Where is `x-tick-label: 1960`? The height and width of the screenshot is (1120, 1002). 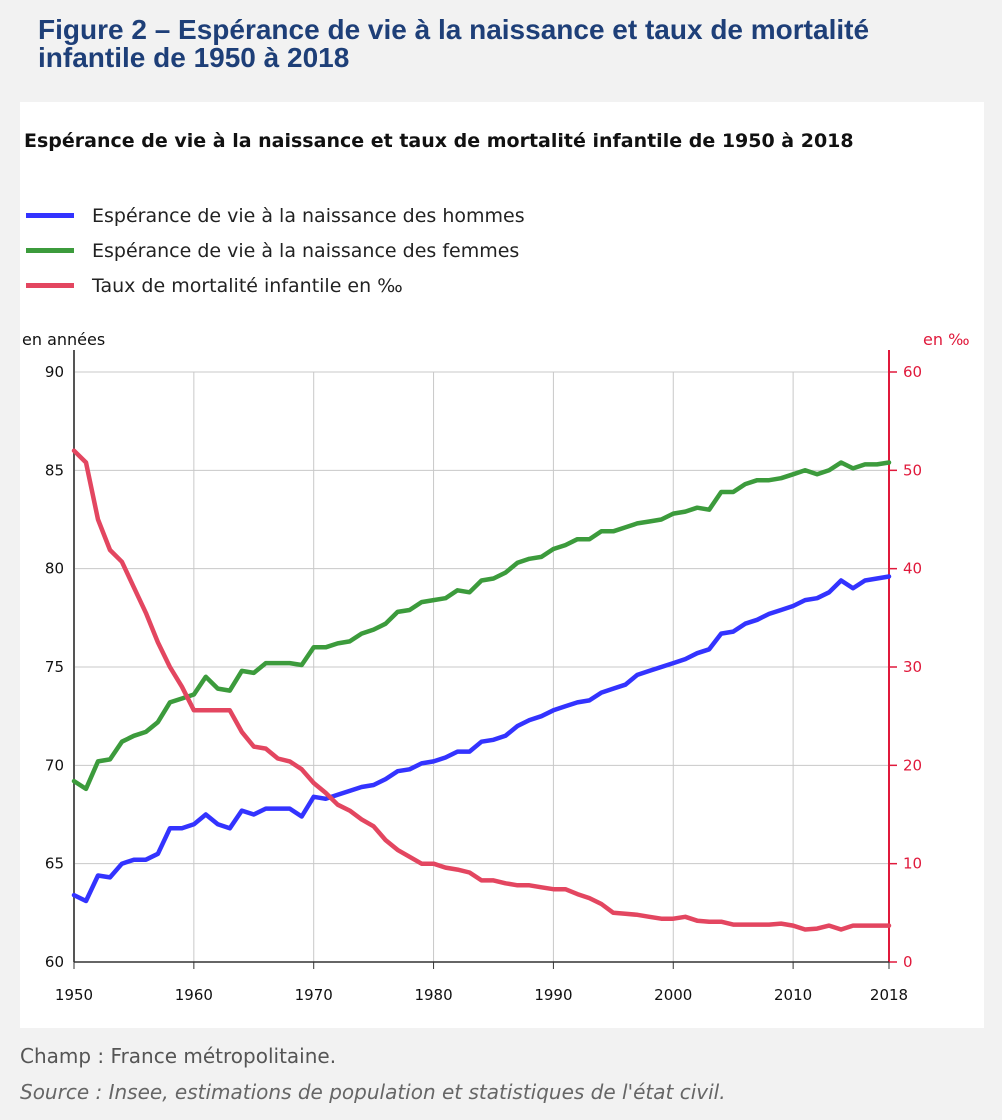
x-tick-label: 1960 is located at coordinates (194, 995).